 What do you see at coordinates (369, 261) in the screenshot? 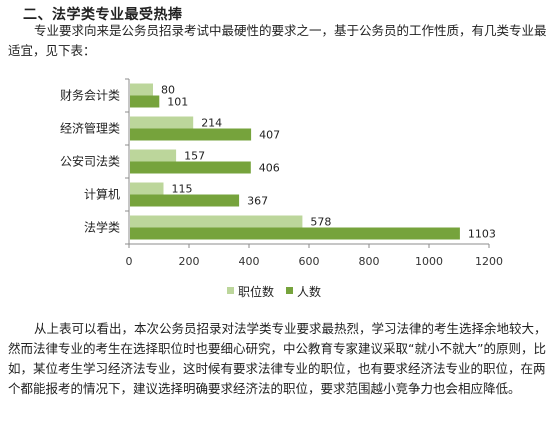
I see `x-tick-label: 800` at bounding box center [369, 261].